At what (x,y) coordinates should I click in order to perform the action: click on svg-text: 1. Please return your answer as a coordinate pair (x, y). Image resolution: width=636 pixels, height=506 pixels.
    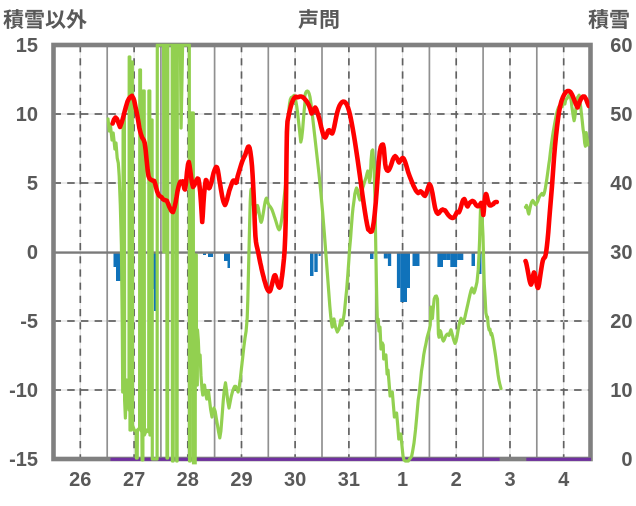
    Looking at the image, I should click on (402, 480).